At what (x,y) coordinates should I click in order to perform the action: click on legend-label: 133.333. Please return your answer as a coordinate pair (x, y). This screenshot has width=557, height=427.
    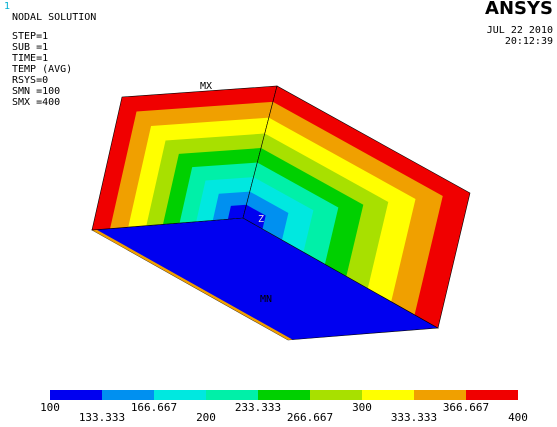
    Looking at the image, I should click on (102, 417).